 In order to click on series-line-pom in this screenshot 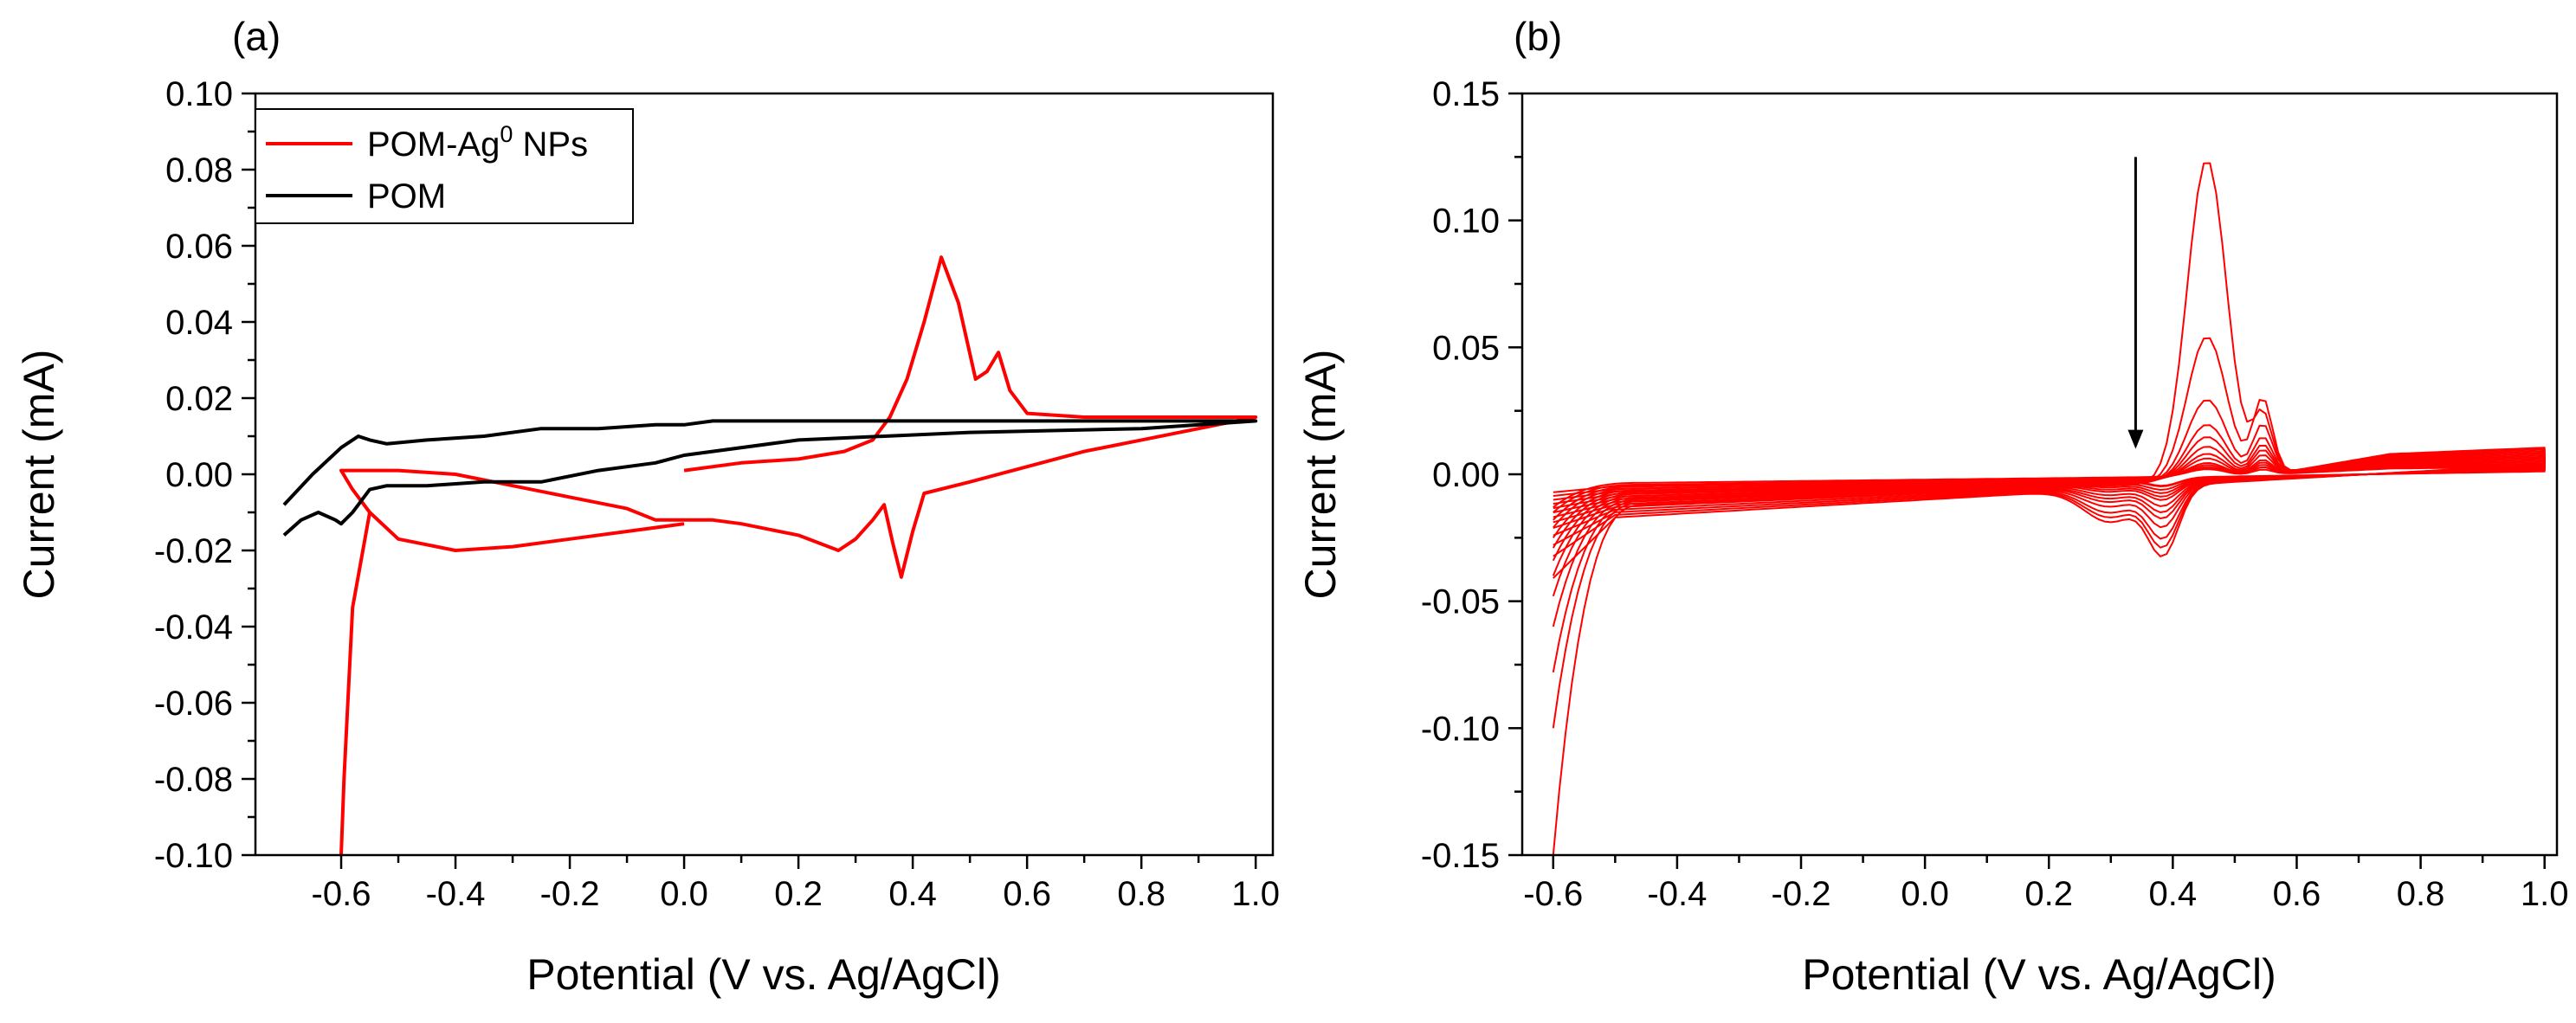, I will do `click(770, 478)`.